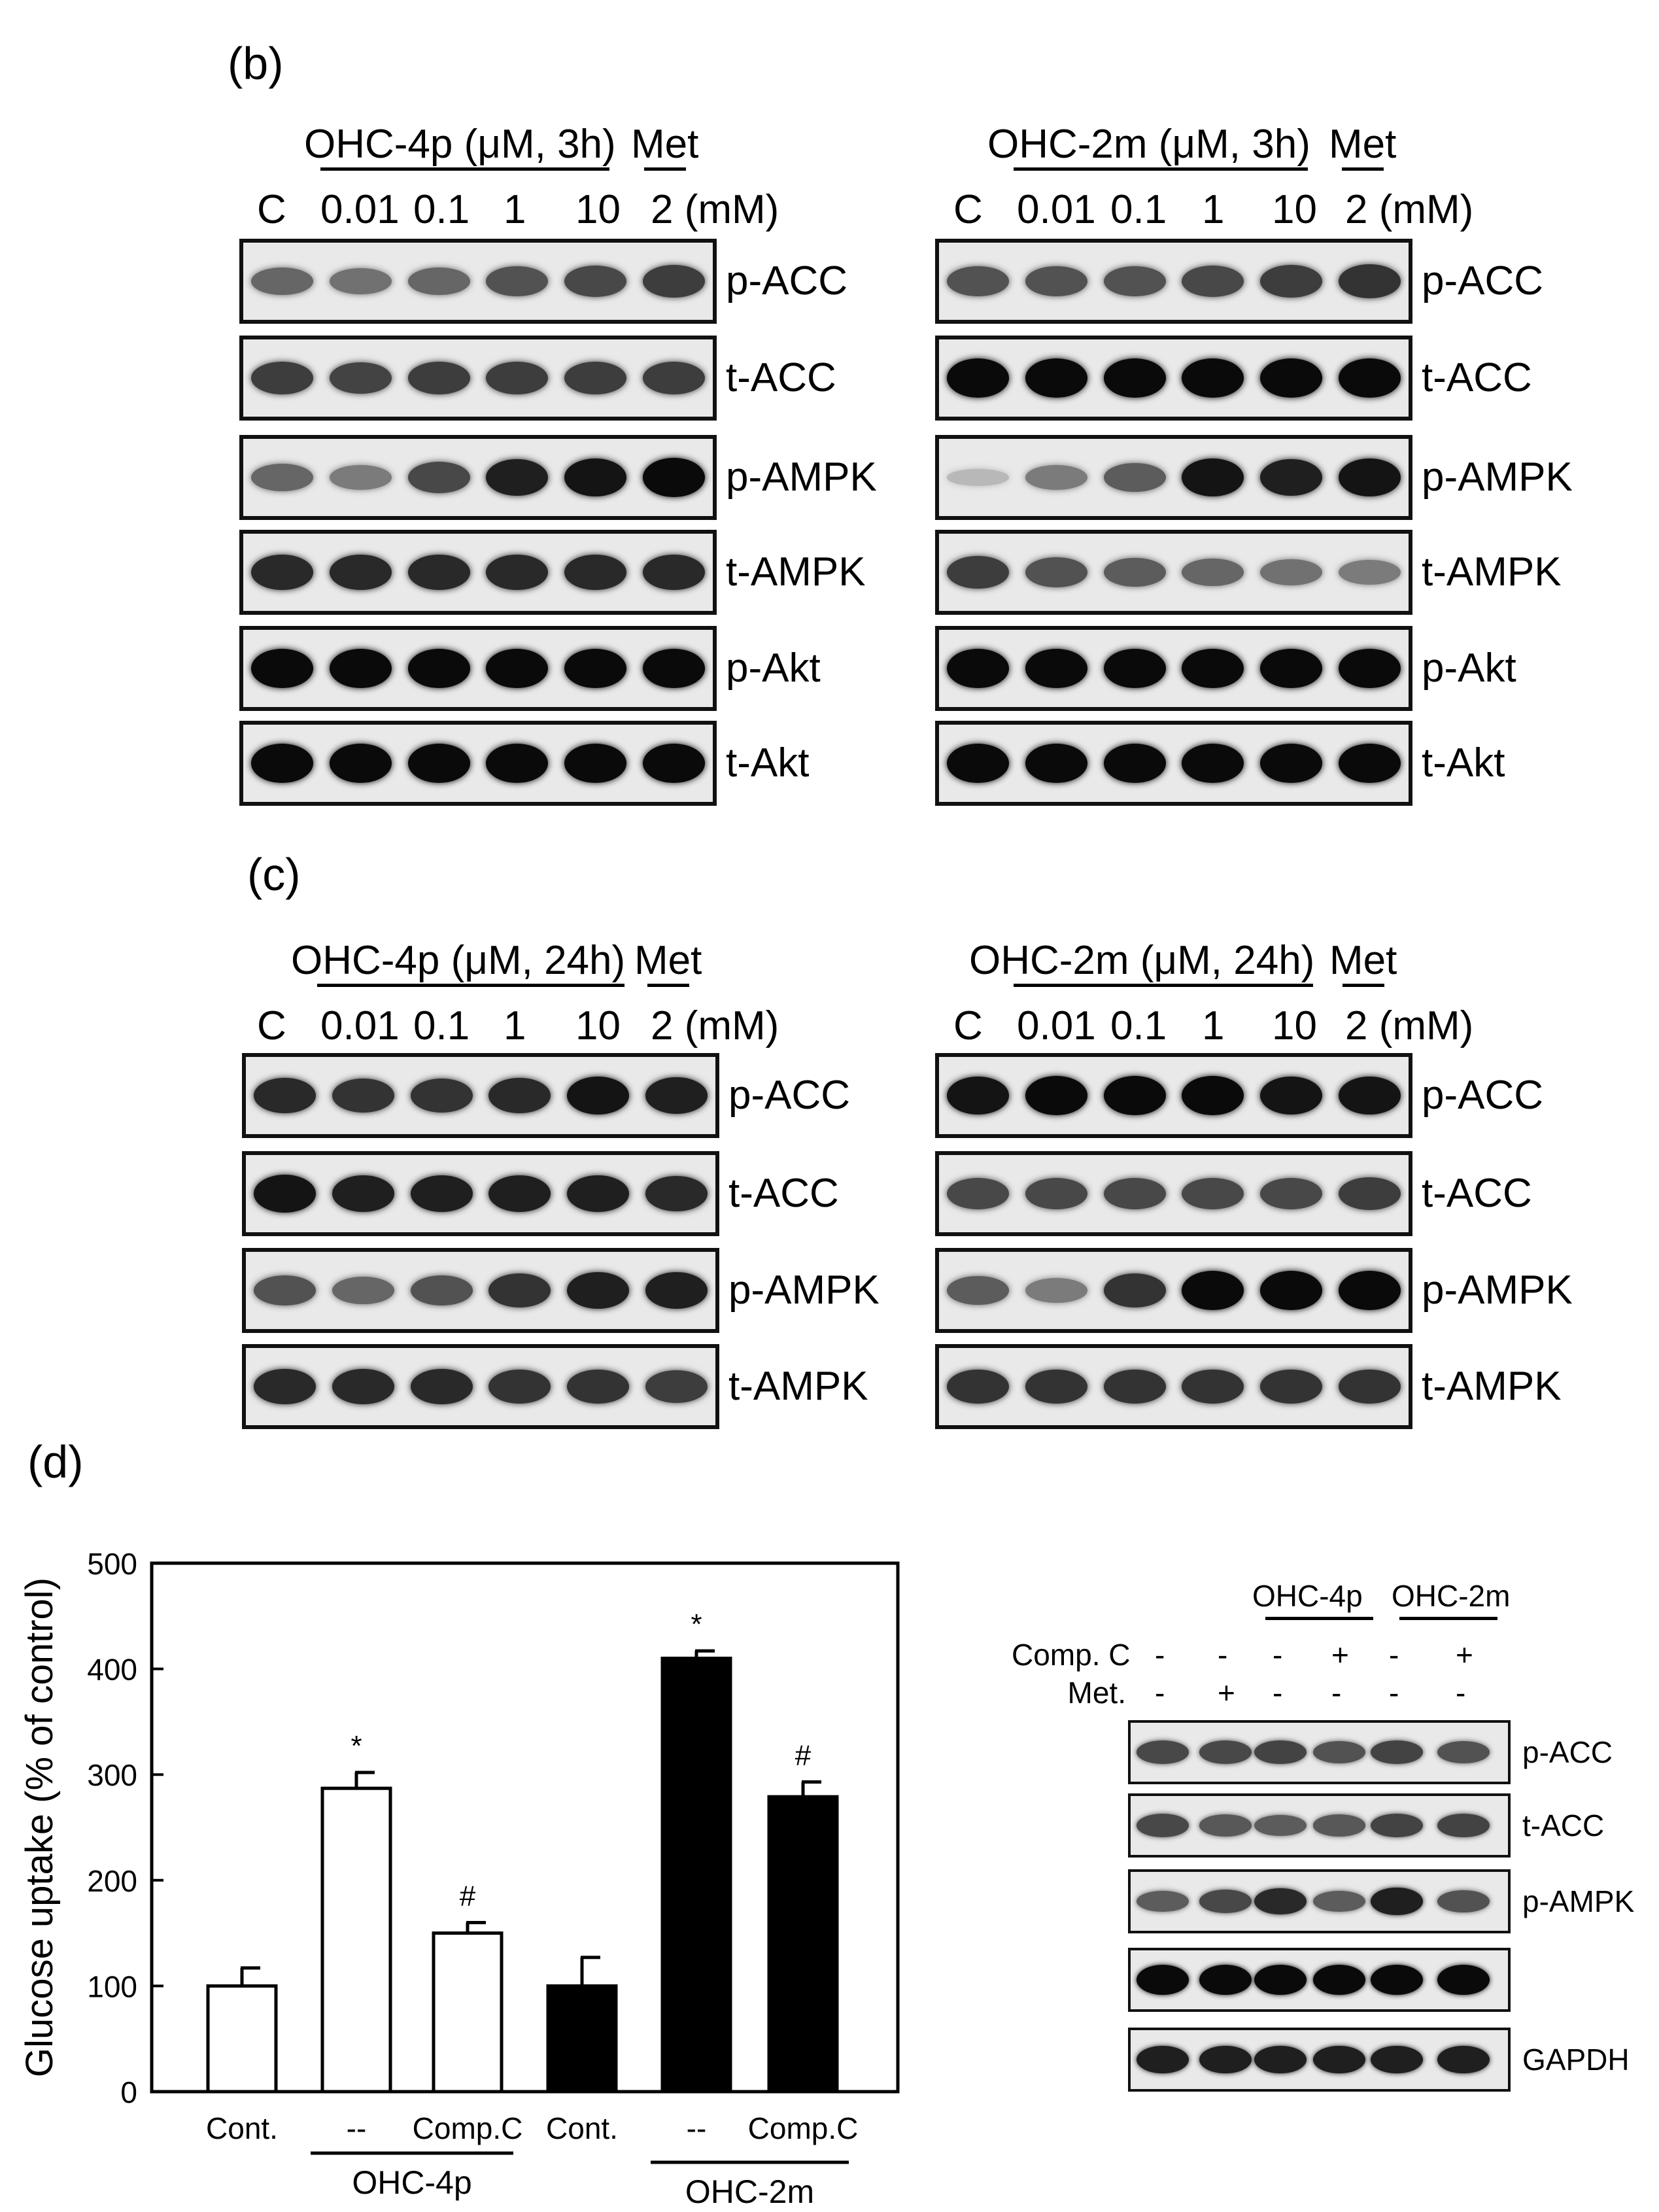  What do you see at coordinates (773, 668) in the screenshot?
I see `blot-label: p-Akt` at bounding box center [773, 668].